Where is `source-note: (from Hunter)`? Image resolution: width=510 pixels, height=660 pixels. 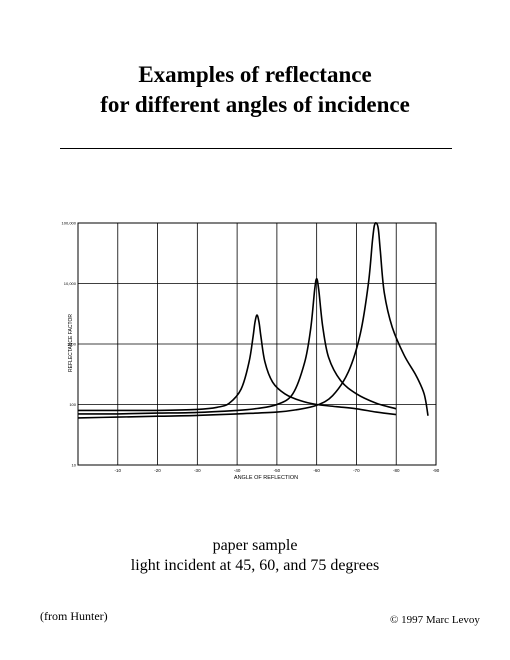
source-note: (from Hunter) is located at coordinates (74, 616).